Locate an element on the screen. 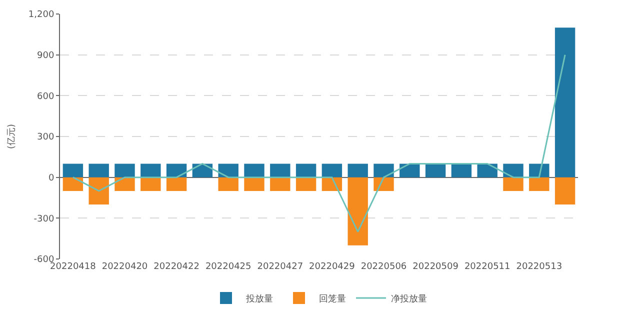 Image resolution: width=640 pixels, height=322 pixels. legend-label: 净投放量 is located at coordinates (409, 299).